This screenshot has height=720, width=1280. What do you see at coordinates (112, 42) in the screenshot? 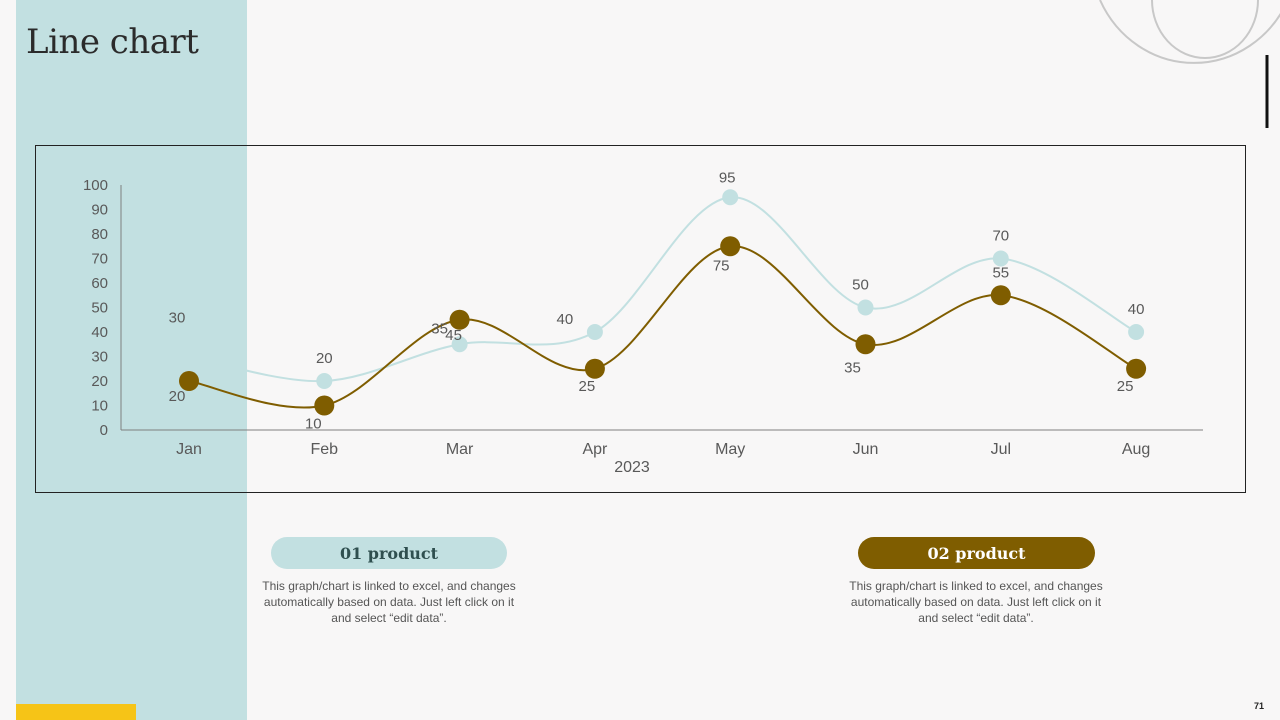
I see `page-title: Line chart` at bounding box center [112, 42].